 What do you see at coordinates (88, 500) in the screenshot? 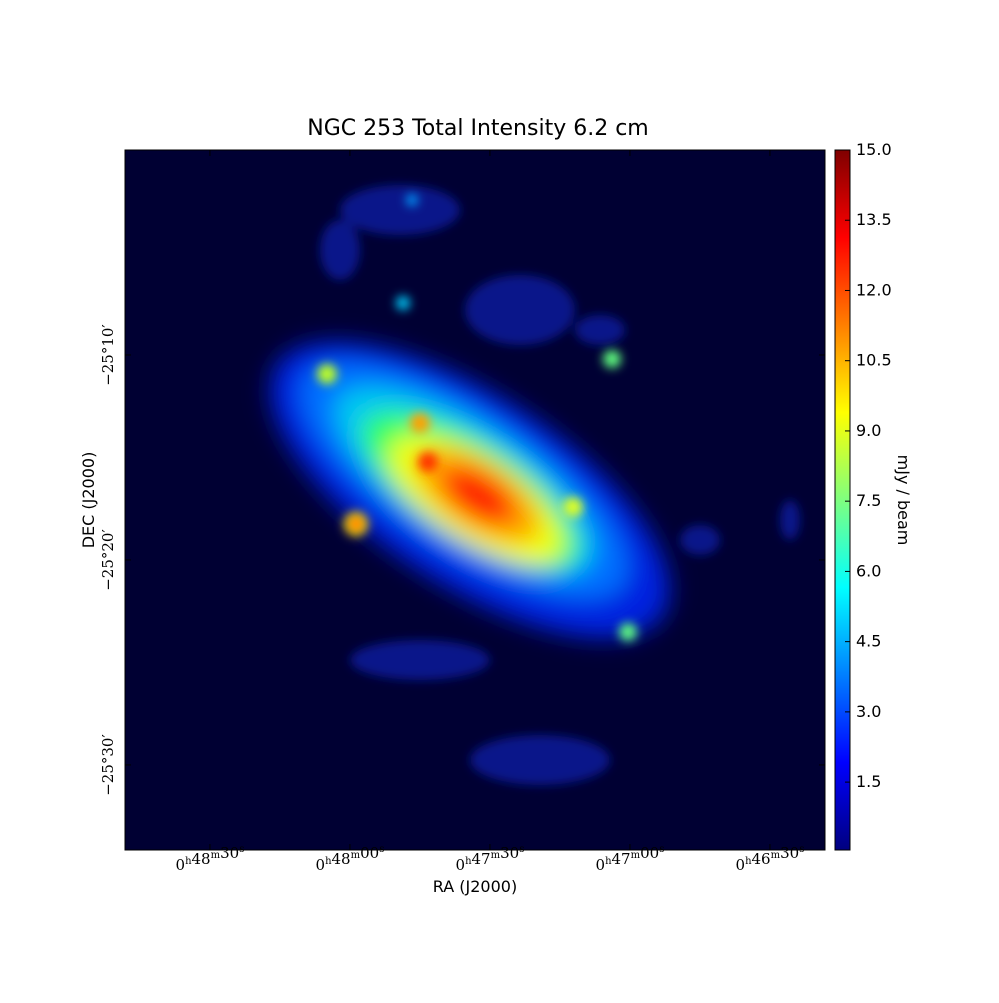
I see `y-axis-label: DEC (J2000)` at bounding box center [88, 500].